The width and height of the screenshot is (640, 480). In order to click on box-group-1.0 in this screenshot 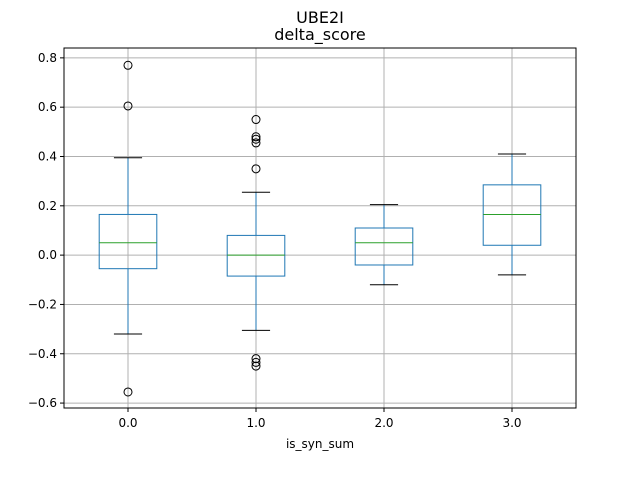, I will do `click(256, 243)`.